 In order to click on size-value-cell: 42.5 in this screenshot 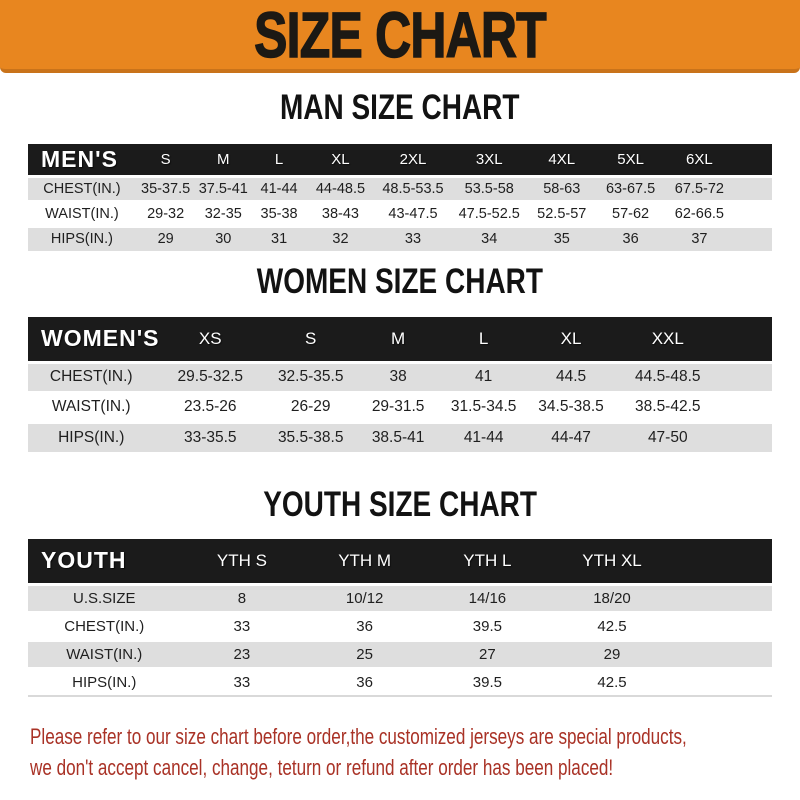, I will do `click(612, 626)`.